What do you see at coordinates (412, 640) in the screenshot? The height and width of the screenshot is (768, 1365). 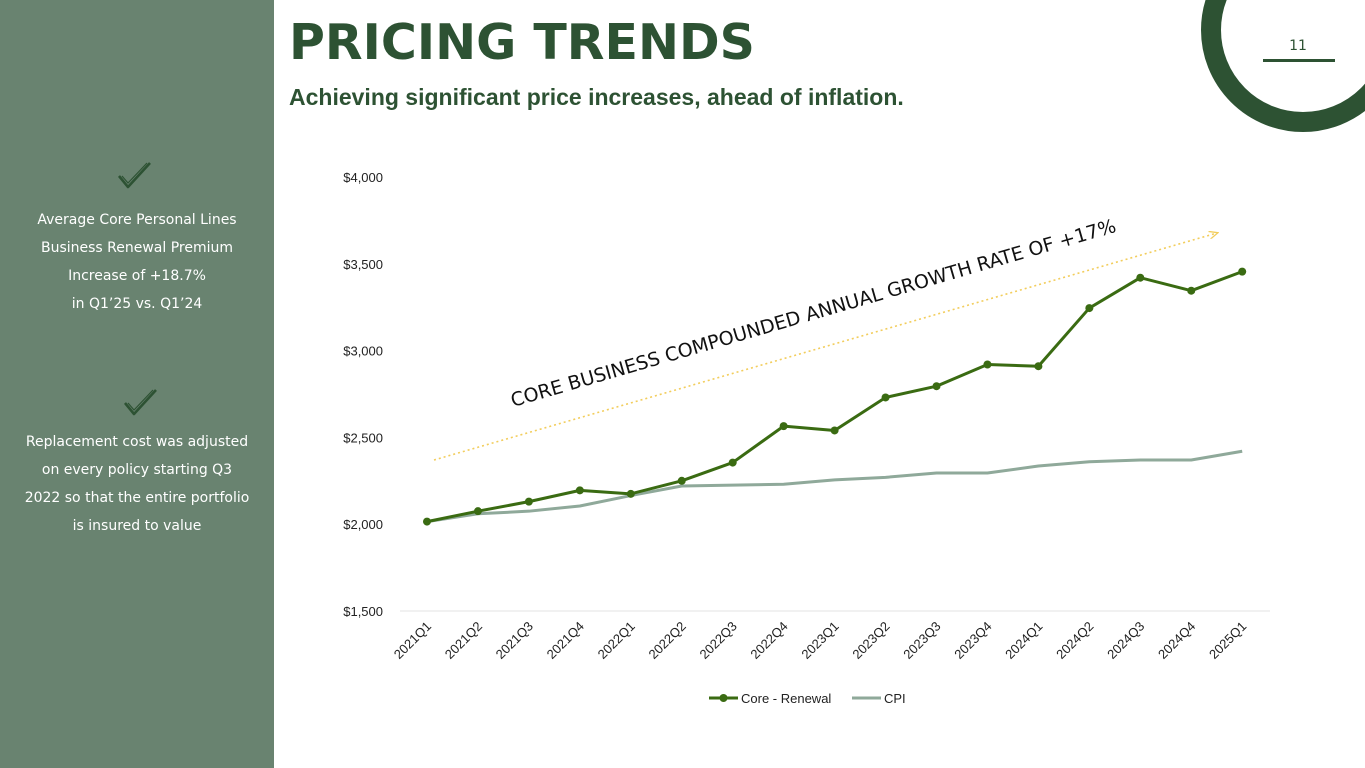 I see `x-tick-label: 2021Q1` at bounding box center [412, 640].